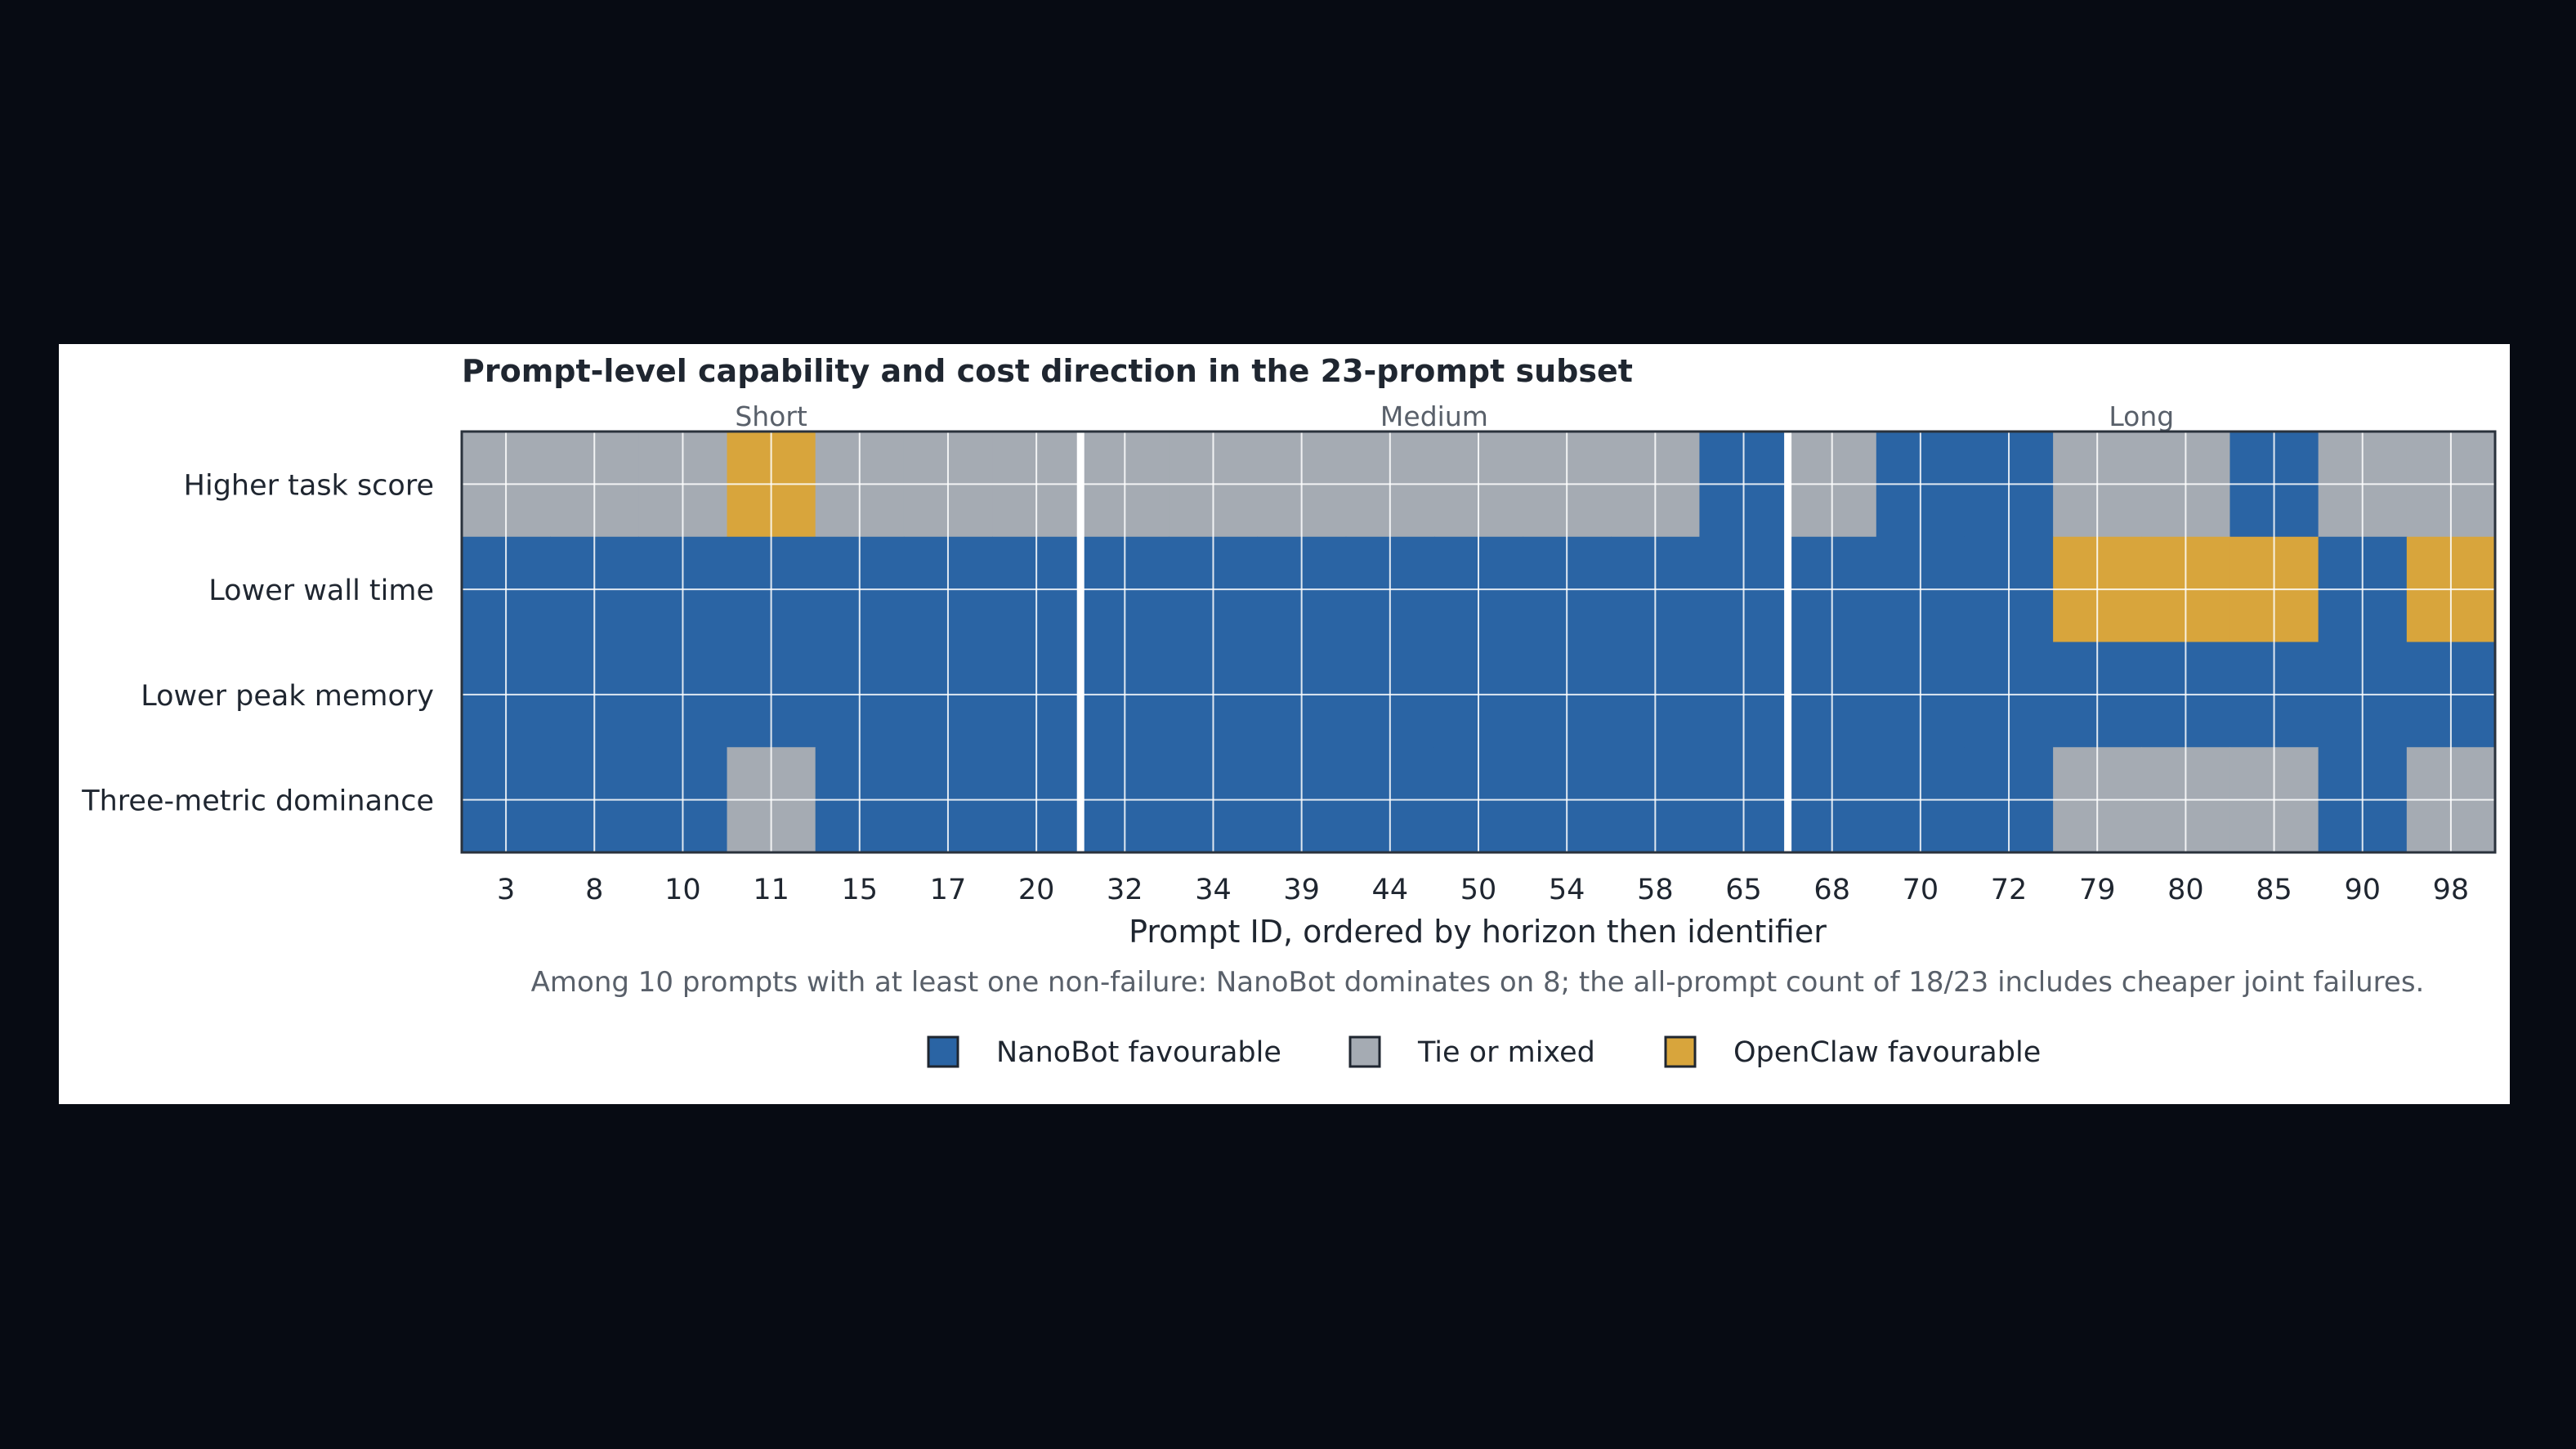  I want to click on x-tick-label: 85, so click(2274, 890).